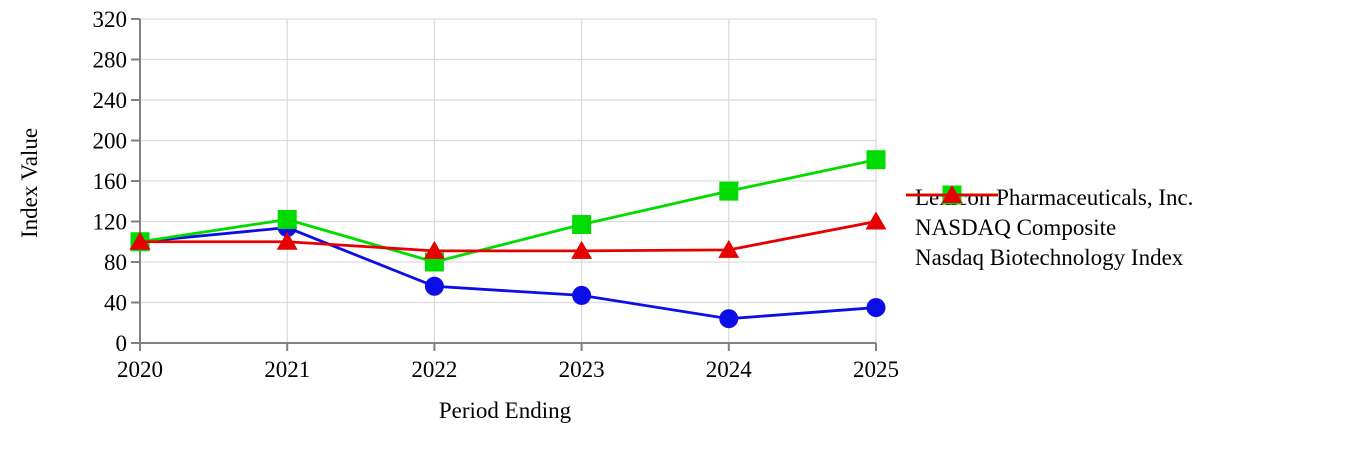  Describe the element at coordinates (110, 181) in the screenshot. I see `y-tick-label: 160` at that location.